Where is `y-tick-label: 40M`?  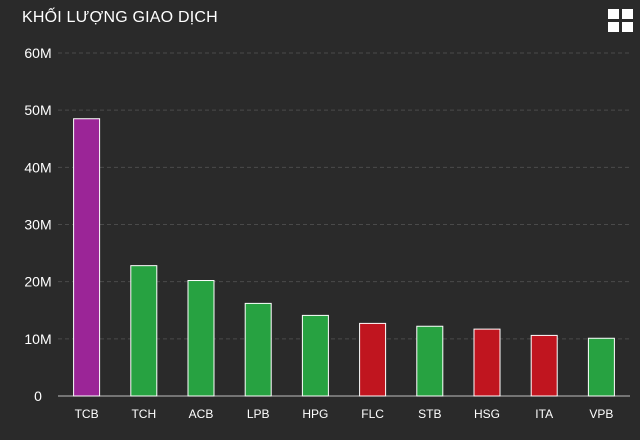 y-tick-label: 40M is located at coordinates (37, 167).